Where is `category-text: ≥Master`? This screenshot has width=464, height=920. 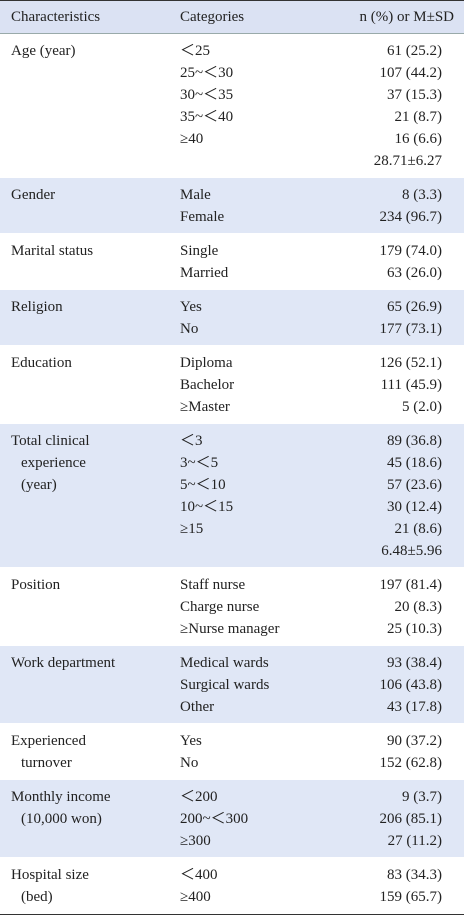
category-text: ≥Master is located at coordinates (205, 407).